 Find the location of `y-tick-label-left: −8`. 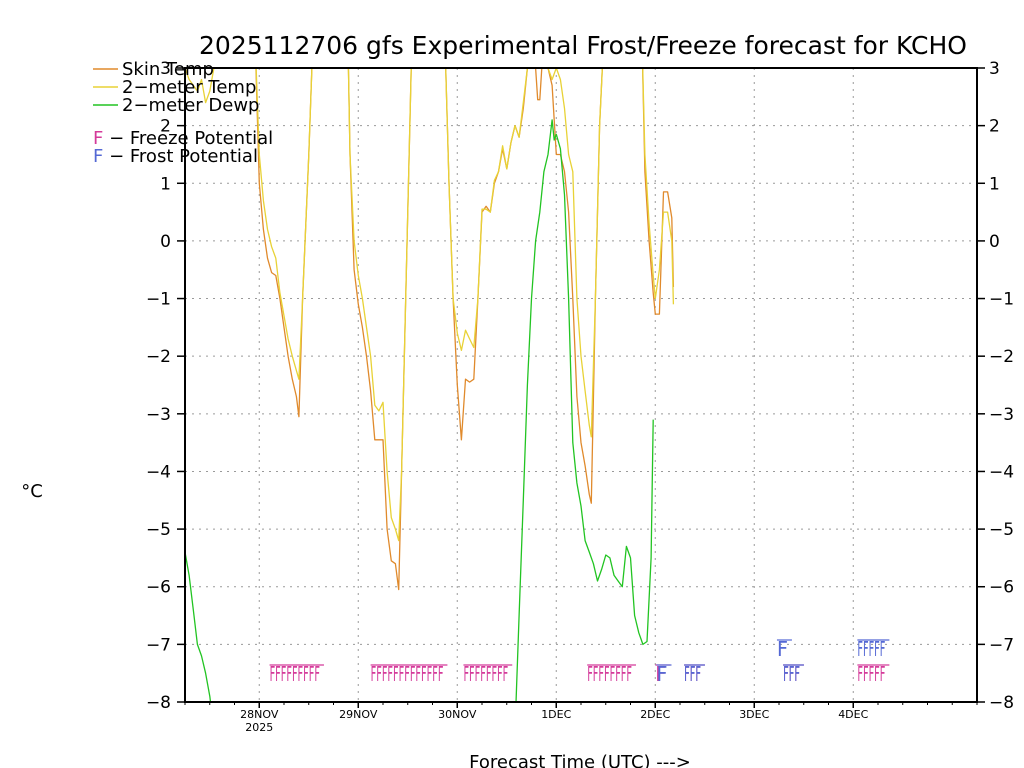

y-tick-label-left: −8 is located at coordinates (158, 703).